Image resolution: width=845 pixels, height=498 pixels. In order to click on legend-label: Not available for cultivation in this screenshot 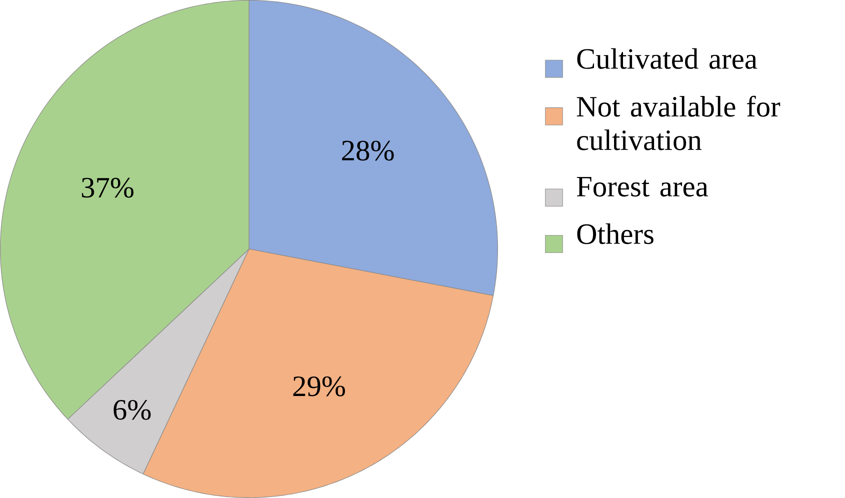, I will do `click(678, 123)`.